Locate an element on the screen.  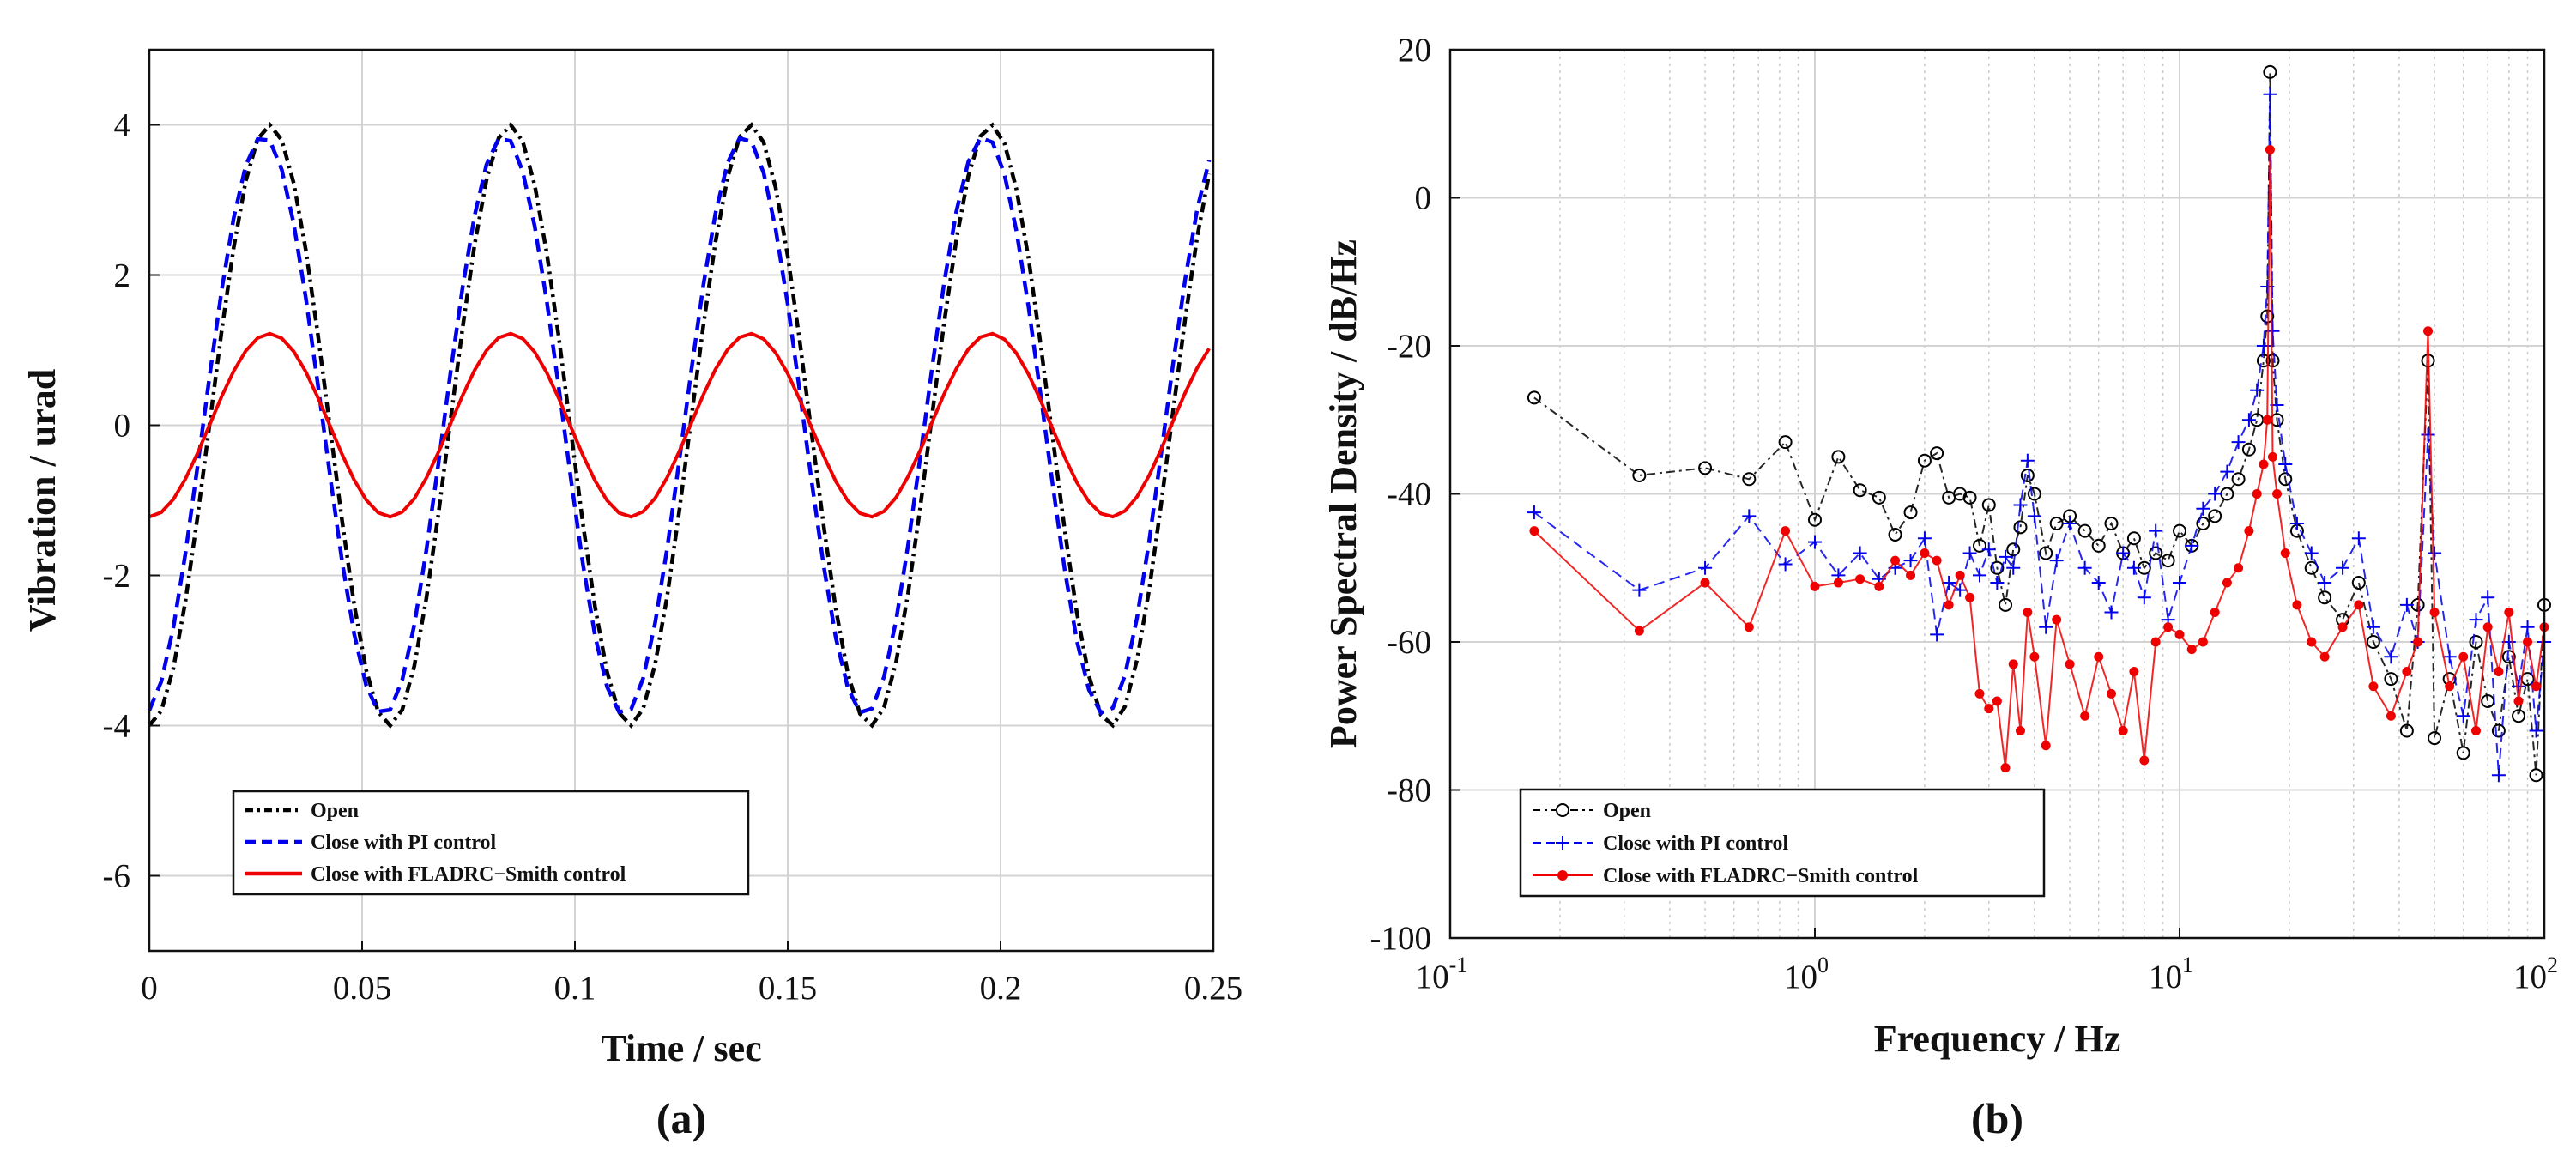
x-tick-exponent: 1 is located at coordinates (2187, 965).